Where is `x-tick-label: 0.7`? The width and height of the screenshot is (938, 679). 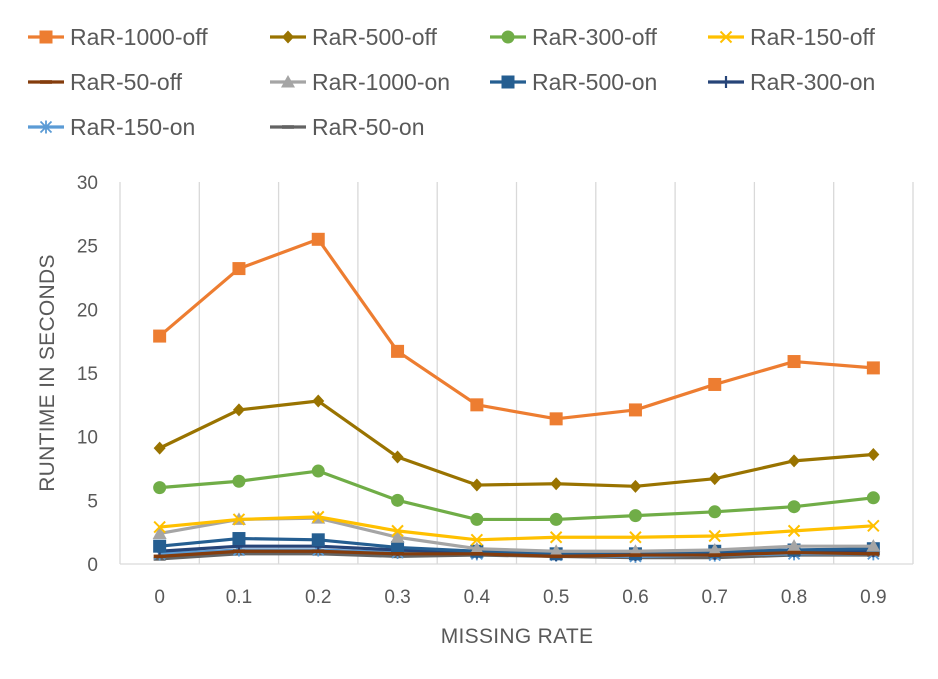
x-tick-label: 0.7 is located at coordinates (715, 597).